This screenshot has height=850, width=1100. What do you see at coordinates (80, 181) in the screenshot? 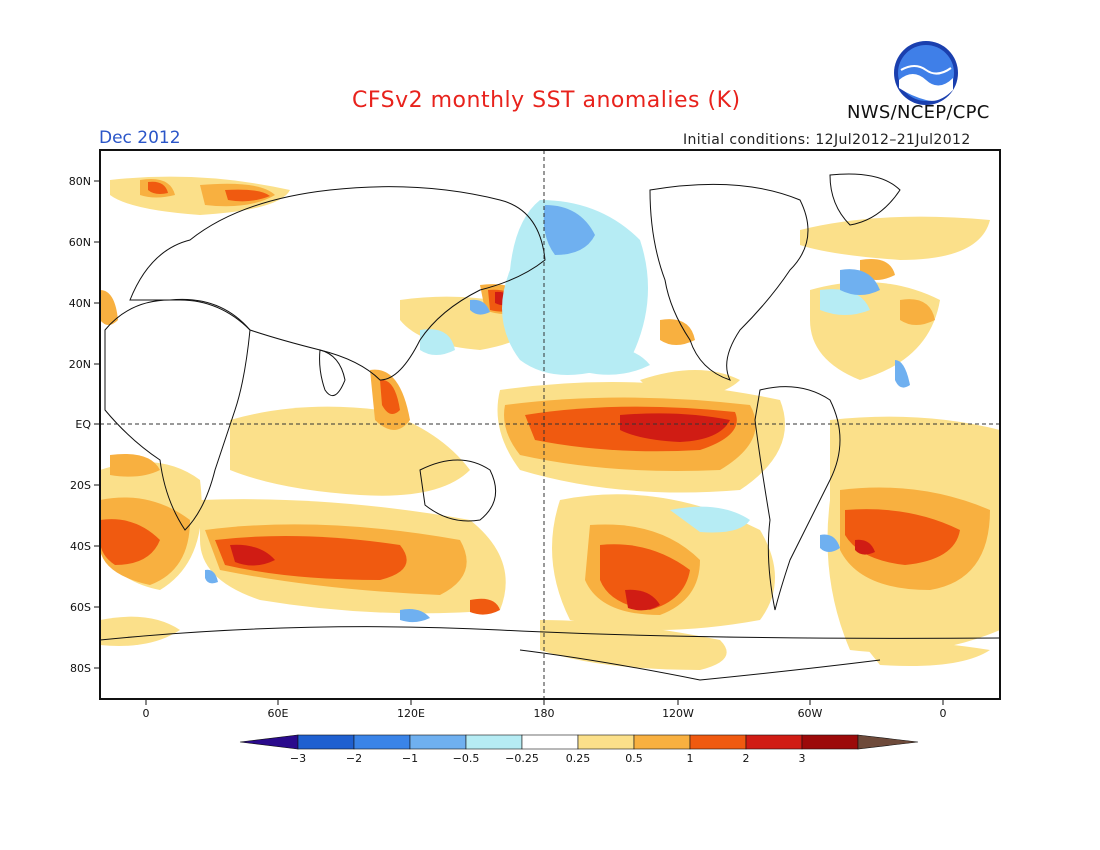
I see `lat-tick-label: 80N` at bounding box center [80, 181].